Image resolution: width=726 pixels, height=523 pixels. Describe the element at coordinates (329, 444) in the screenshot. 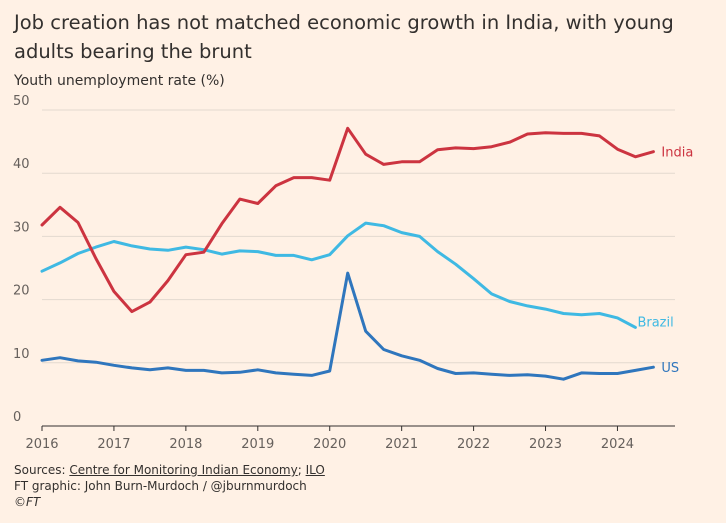

I see `x-tick-label-2020: 2020` at that location.